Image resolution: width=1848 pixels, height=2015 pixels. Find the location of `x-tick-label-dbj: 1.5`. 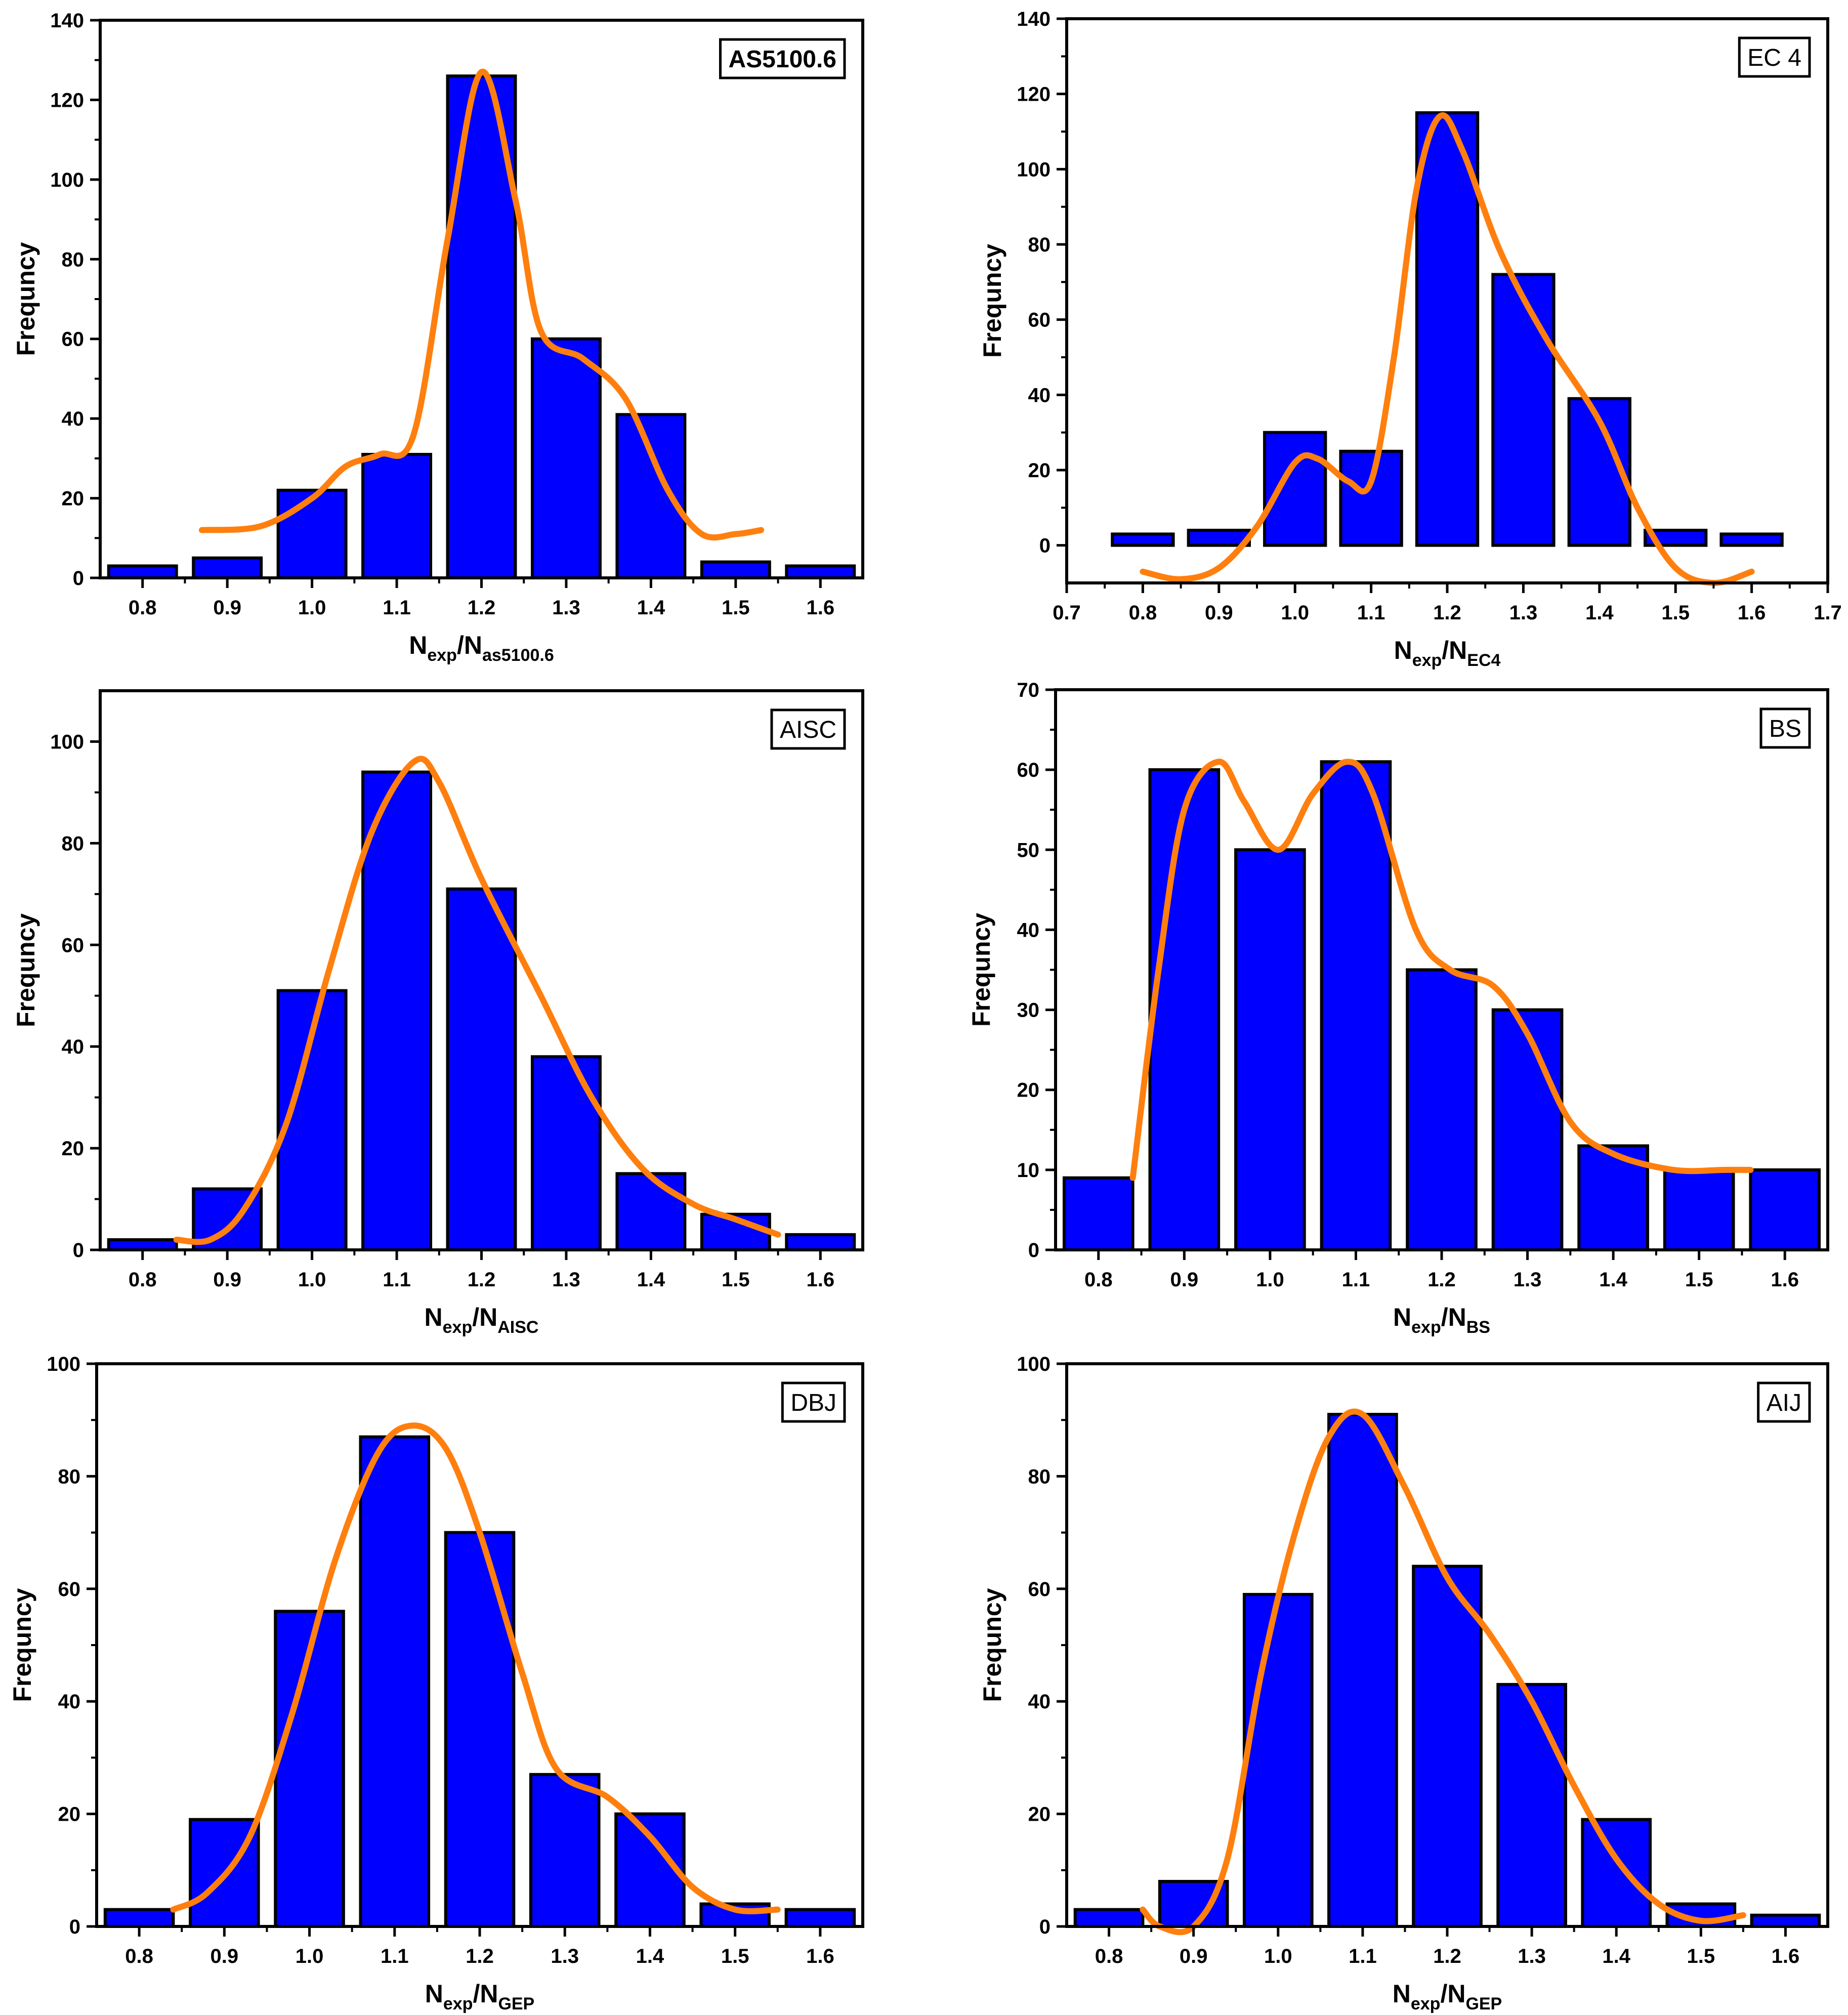

x-tick-label-dbj: 1.5 is located at coordinates (735, 1956).